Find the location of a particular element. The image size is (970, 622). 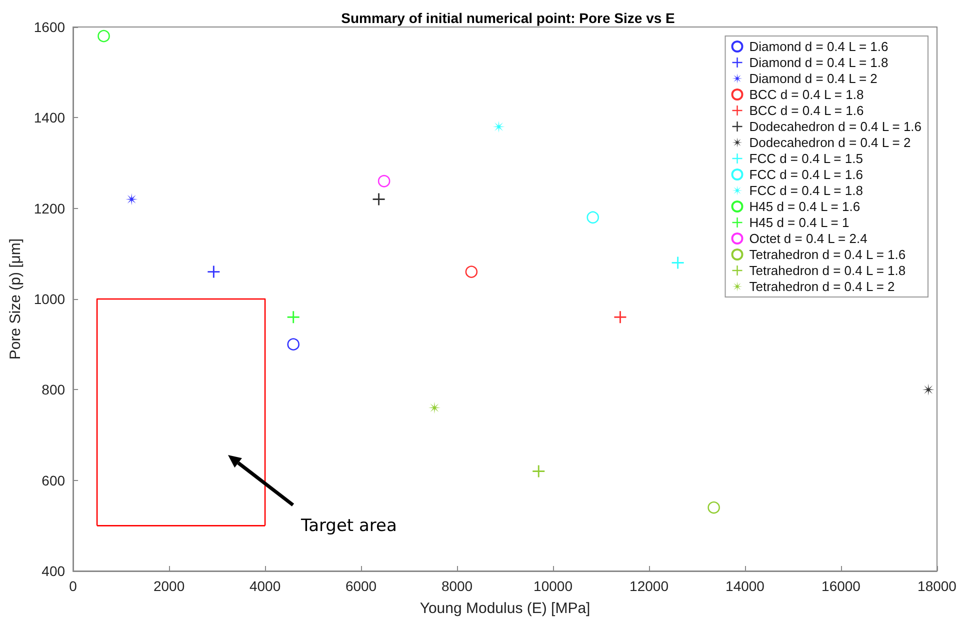

legend-label: Dodecahedron d = 0.4 L = 2 is located at coordinates (830, 142).